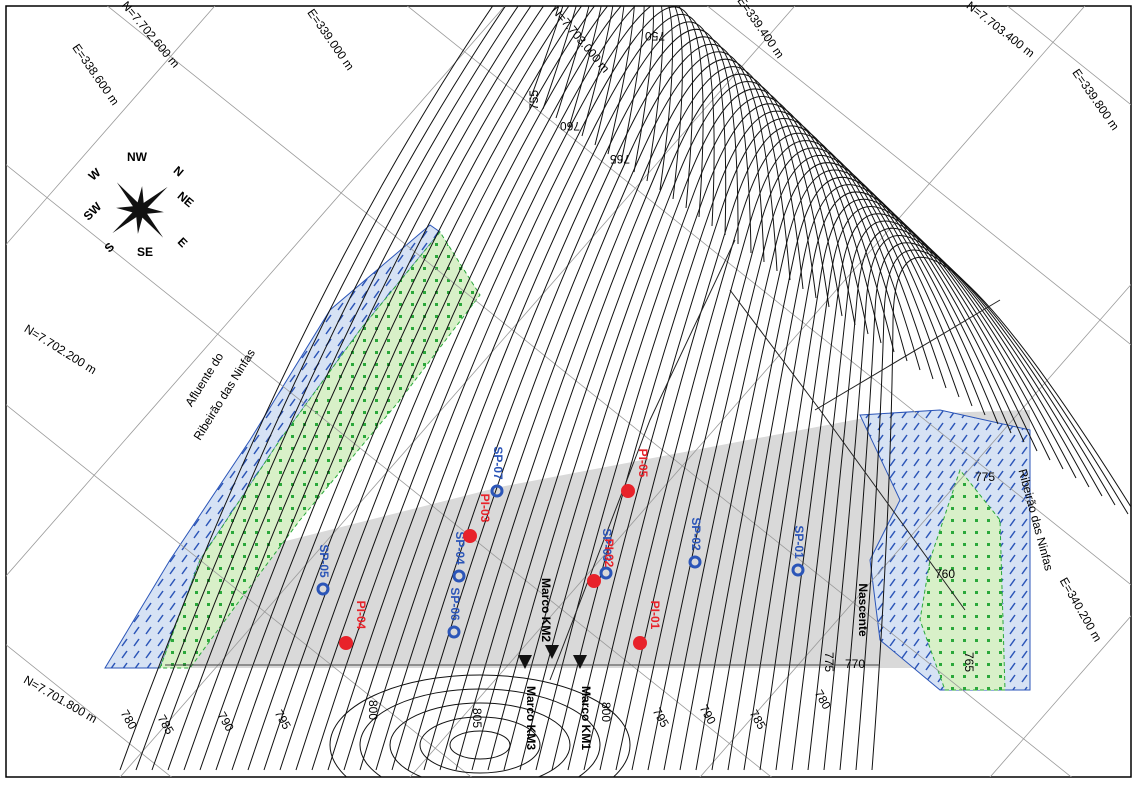  I want to click on marker-label: Marco KM2, so click(546, 610).